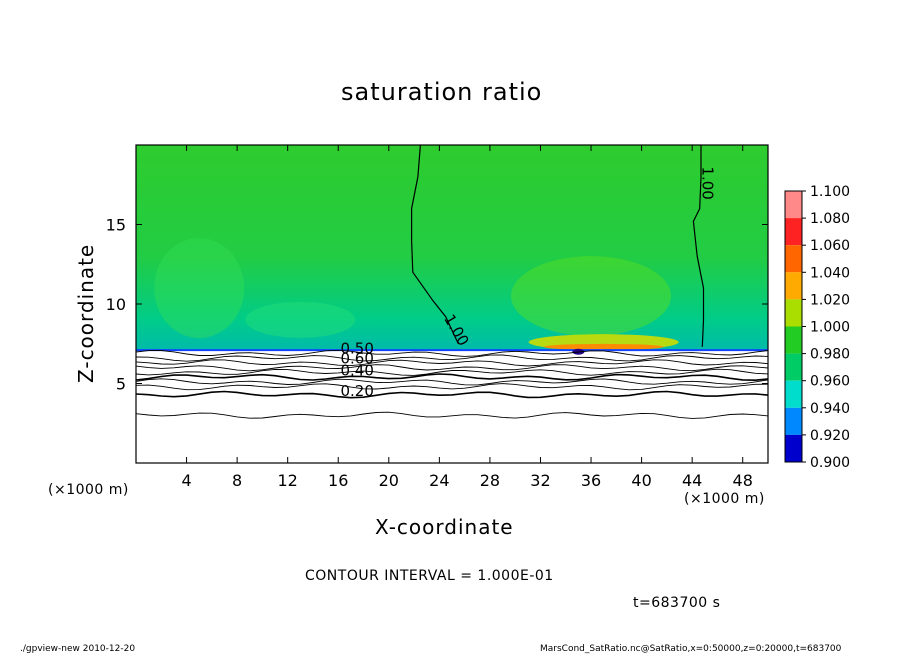 This screenshot has height=654, width=904. Describe the element at coordinates (116, 225) in the screenshot. I see `y-tick-label: 15` at that location.